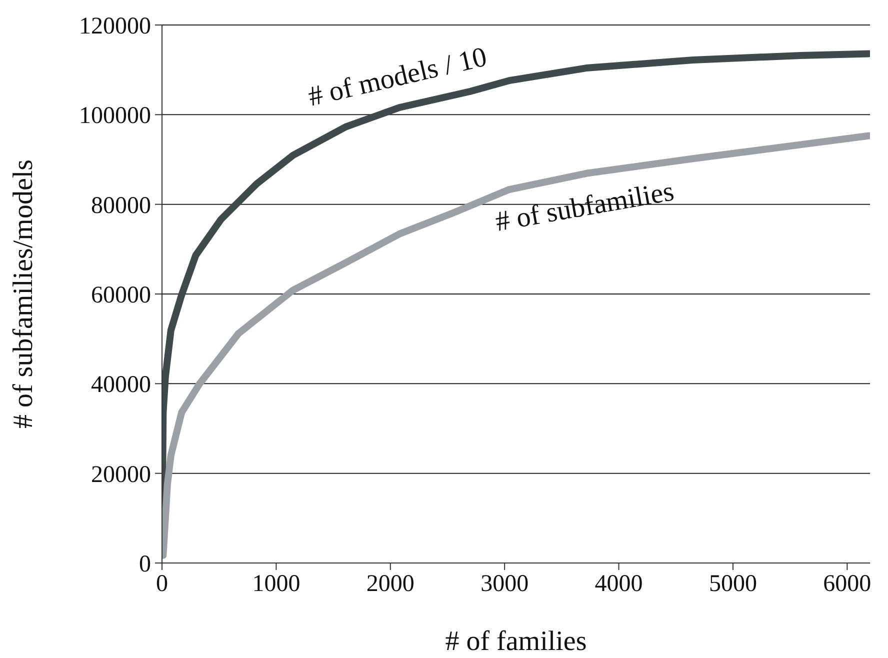 Image resolution: width=888 pixels, height=658 pixels. Describe the element at coordinates (618, 584) in the screenshot. I see `x-tick-label: 4000` at that location.